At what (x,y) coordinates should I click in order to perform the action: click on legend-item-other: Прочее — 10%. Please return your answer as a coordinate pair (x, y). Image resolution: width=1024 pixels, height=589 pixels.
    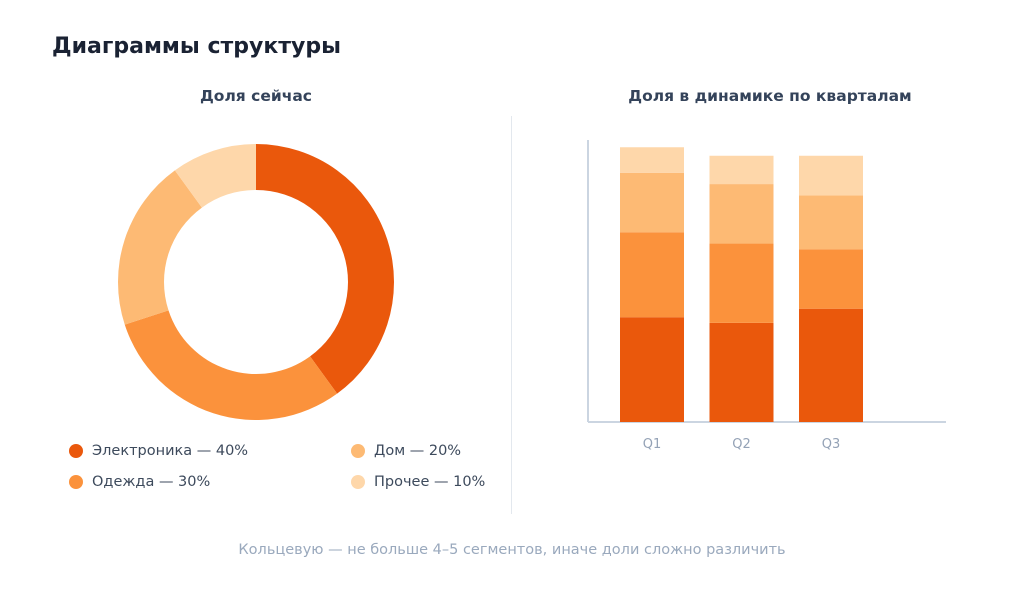
    Looking at the image, I should click on (418, 482).